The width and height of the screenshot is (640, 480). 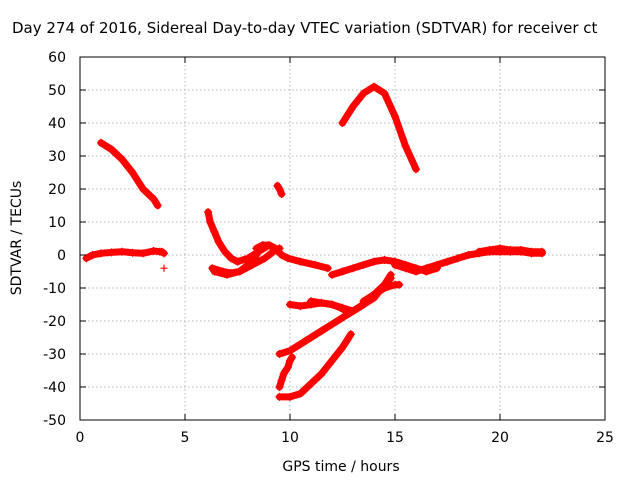 I want to click on y-tick-label: 0, so click(x=61, y=256).